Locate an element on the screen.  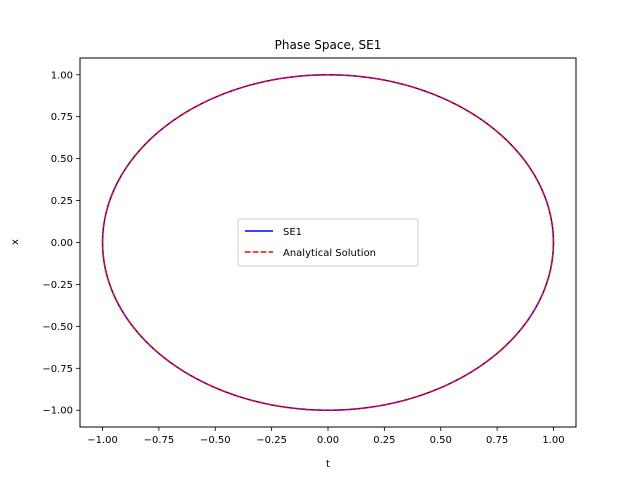
x-tick-label: −0.75 is located at coordinates (159, 440).